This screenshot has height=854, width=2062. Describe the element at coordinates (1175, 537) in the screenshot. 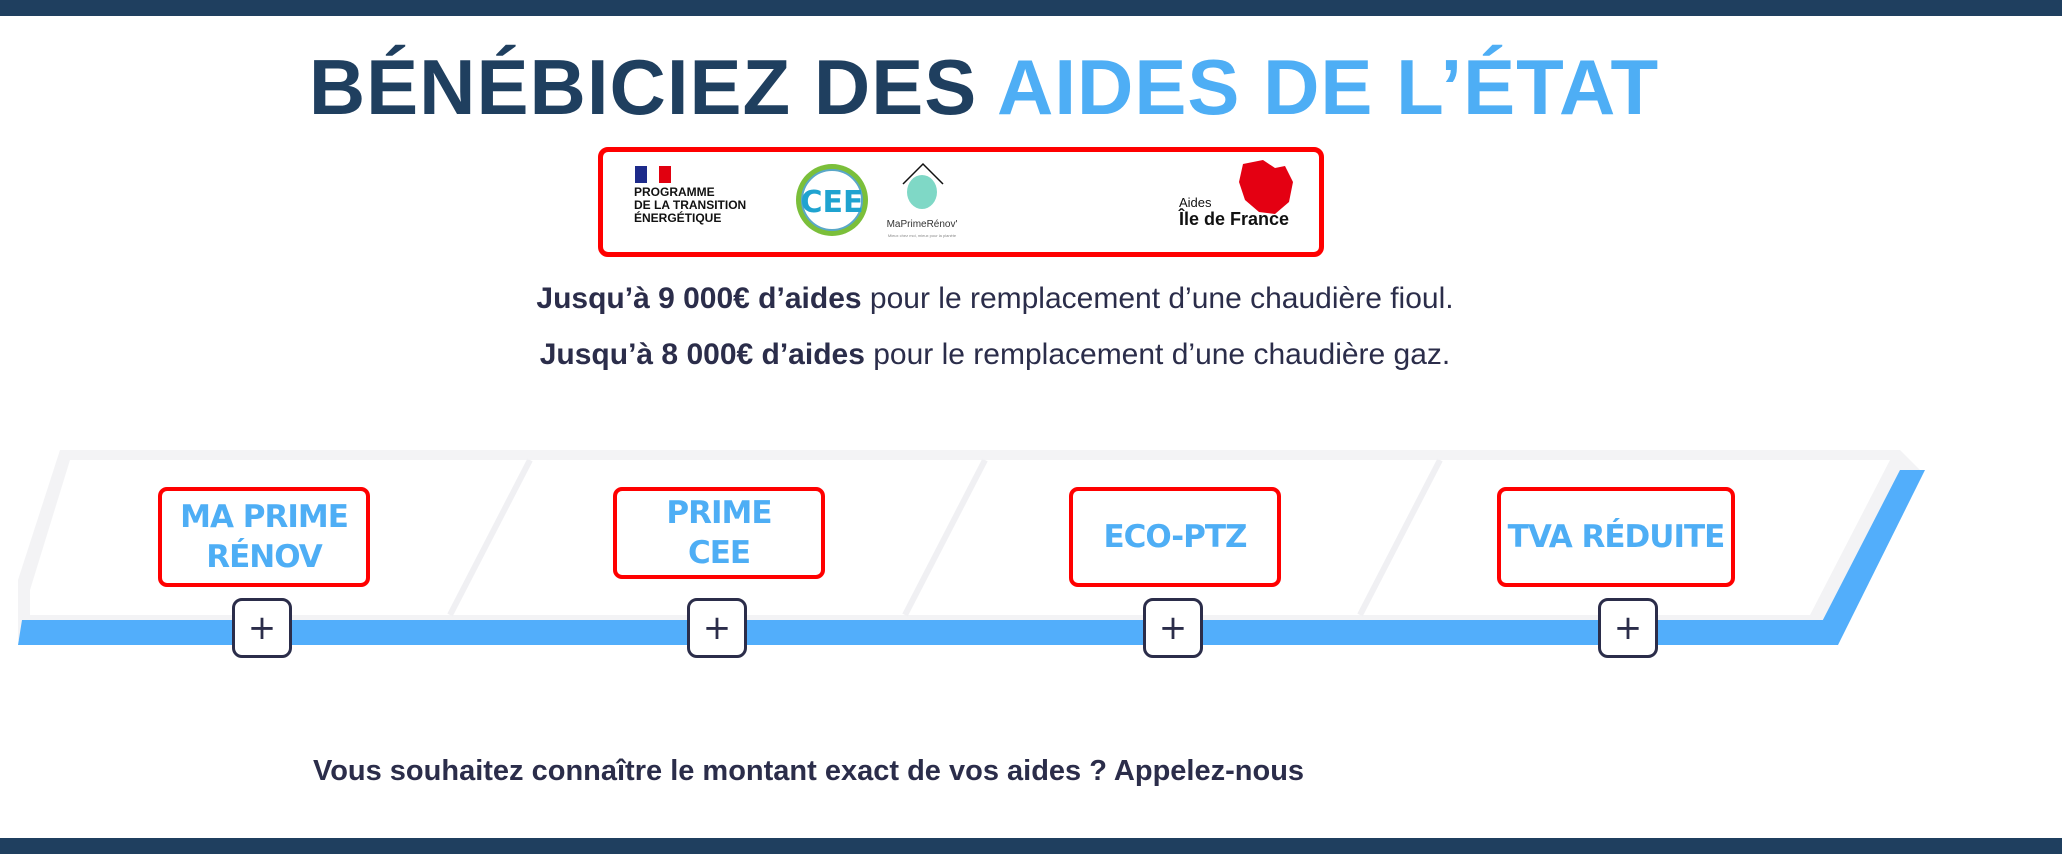

I see `aid-eco-ptz: ECO-PTZ` at that location.